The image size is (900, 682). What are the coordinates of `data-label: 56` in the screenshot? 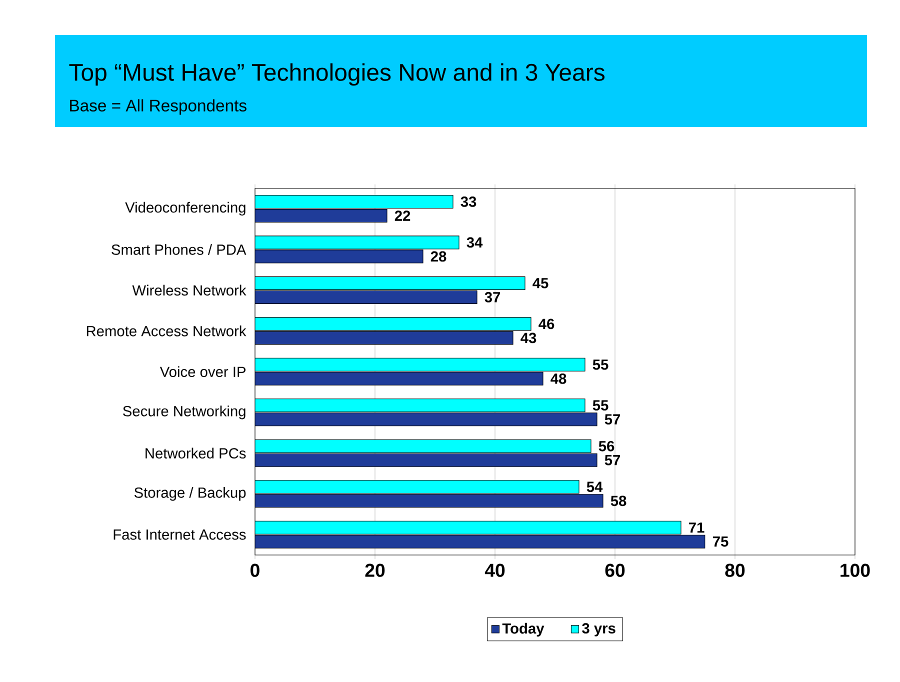 It's located at (606, 446).